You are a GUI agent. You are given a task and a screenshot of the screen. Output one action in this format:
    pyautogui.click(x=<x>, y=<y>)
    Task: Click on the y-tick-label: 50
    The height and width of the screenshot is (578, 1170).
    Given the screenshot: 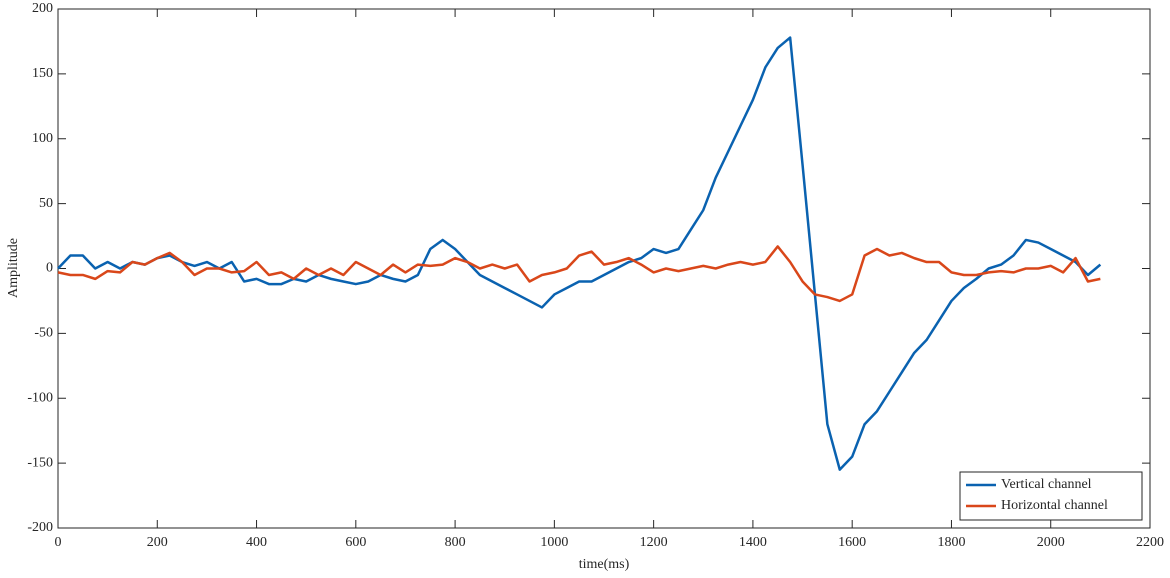 What is the action you would take?
    pyautogui.click(x=46, y=203)
    